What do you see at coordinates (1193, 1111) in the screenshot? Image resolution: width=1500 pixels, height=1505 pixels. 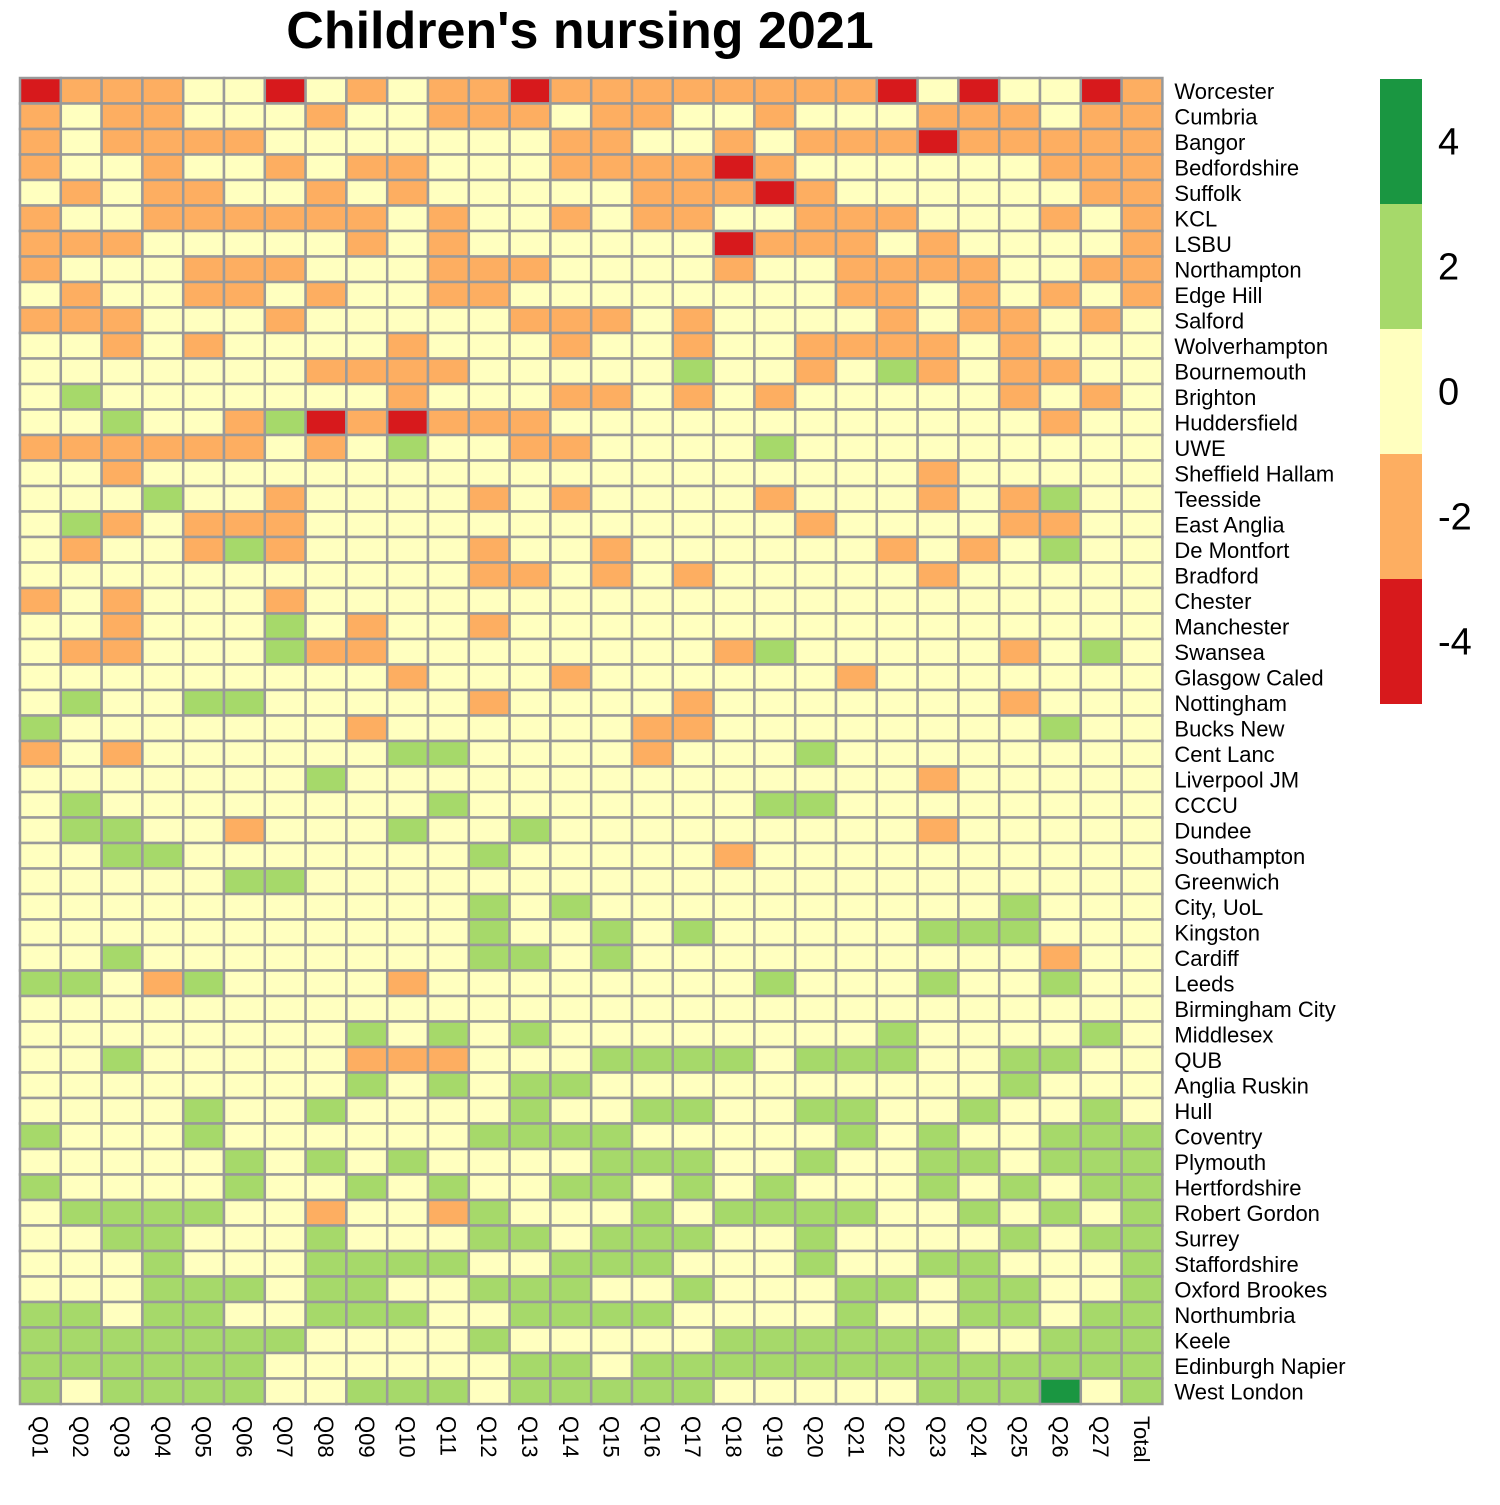 I see `row-label: Hull` at bounding box center [1193, 1111].